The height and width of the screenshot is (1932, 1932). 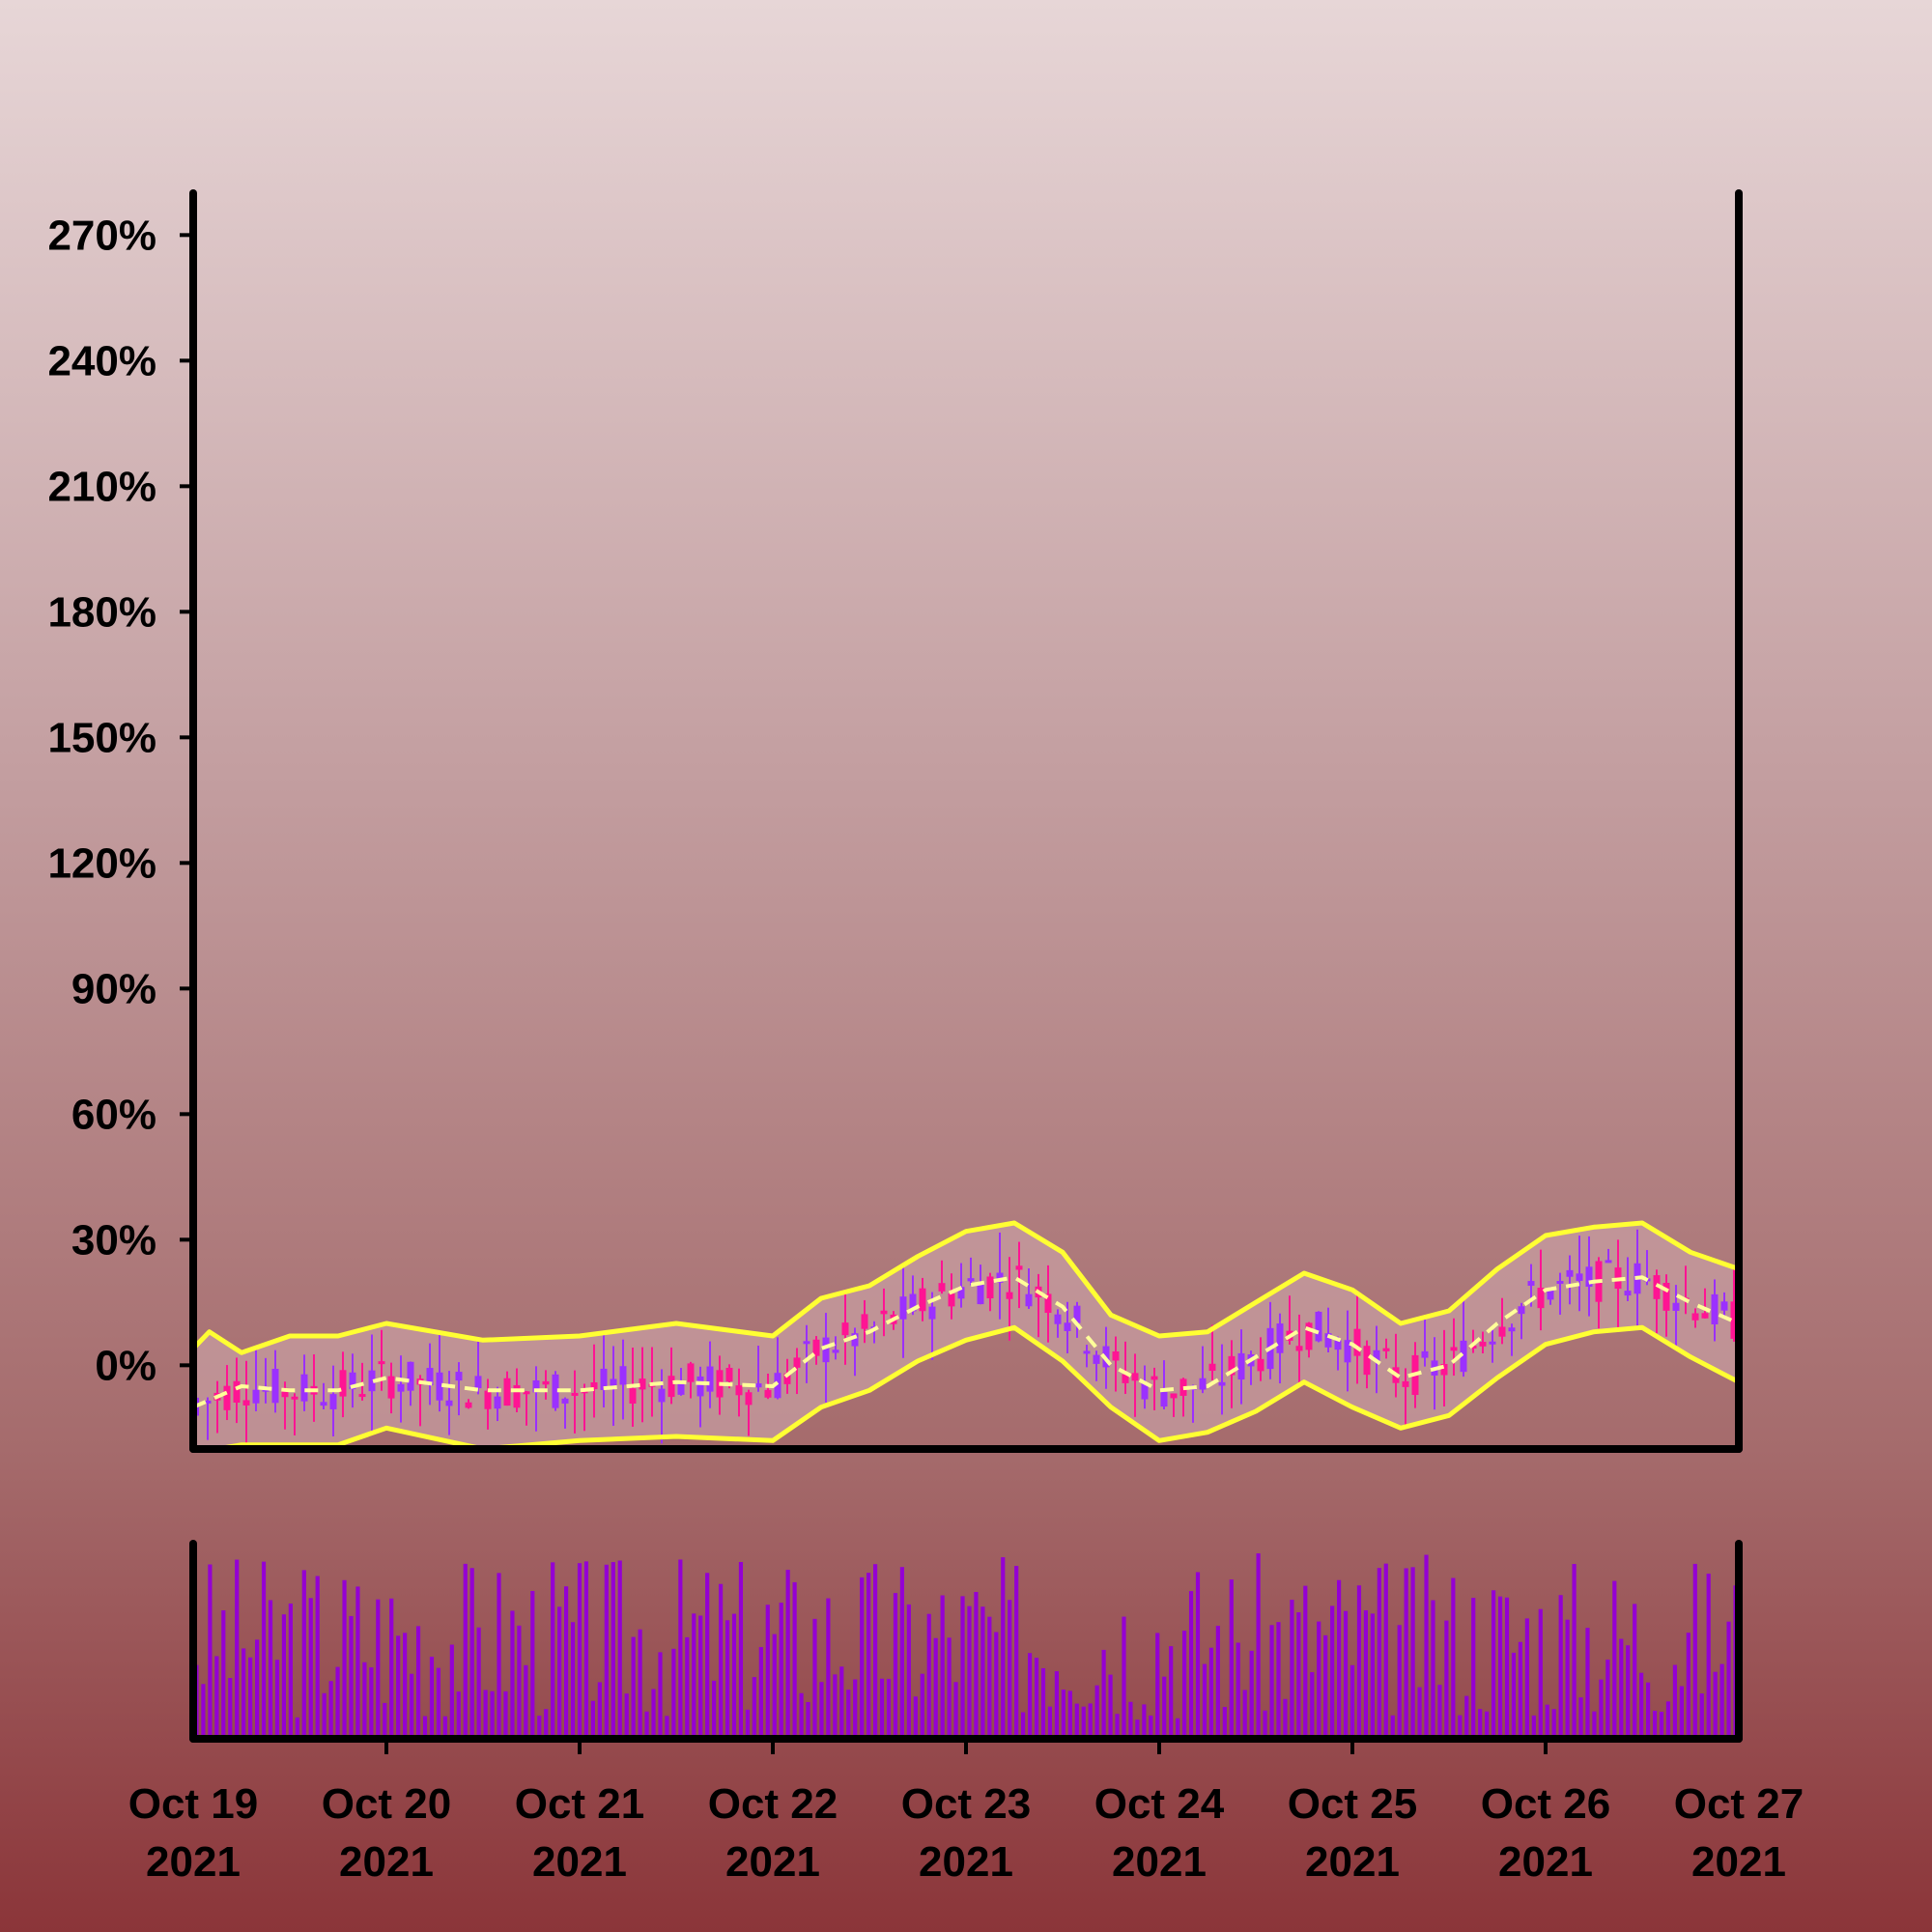 I want to click on x-tick-label-date: Oct 27, so click(x=1739, y=1804).